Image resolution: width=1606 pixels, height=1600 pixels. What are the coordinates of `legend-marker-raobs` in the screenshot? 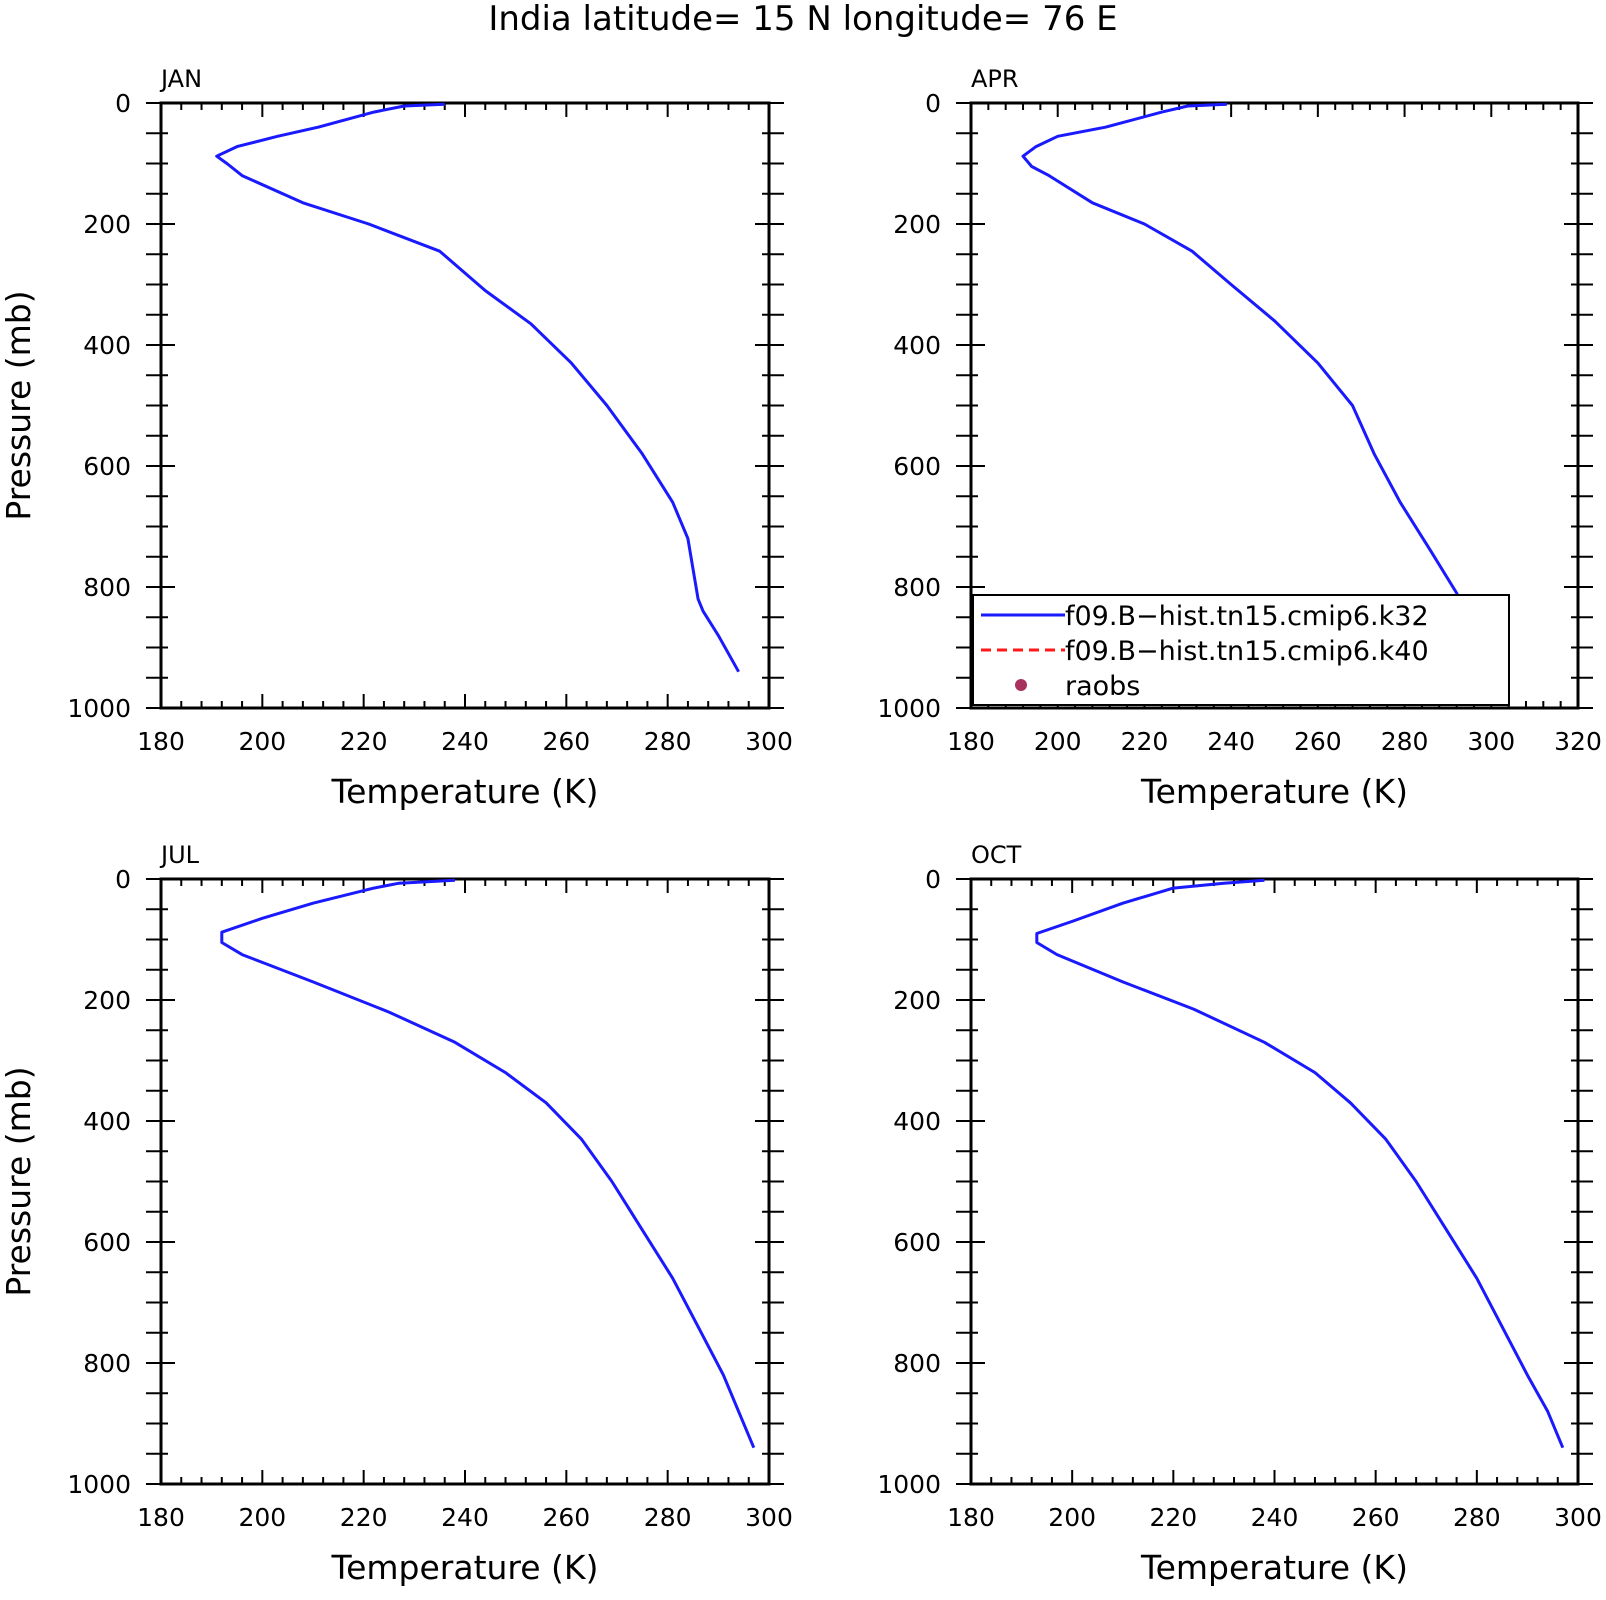 It's located at (1021, 685).